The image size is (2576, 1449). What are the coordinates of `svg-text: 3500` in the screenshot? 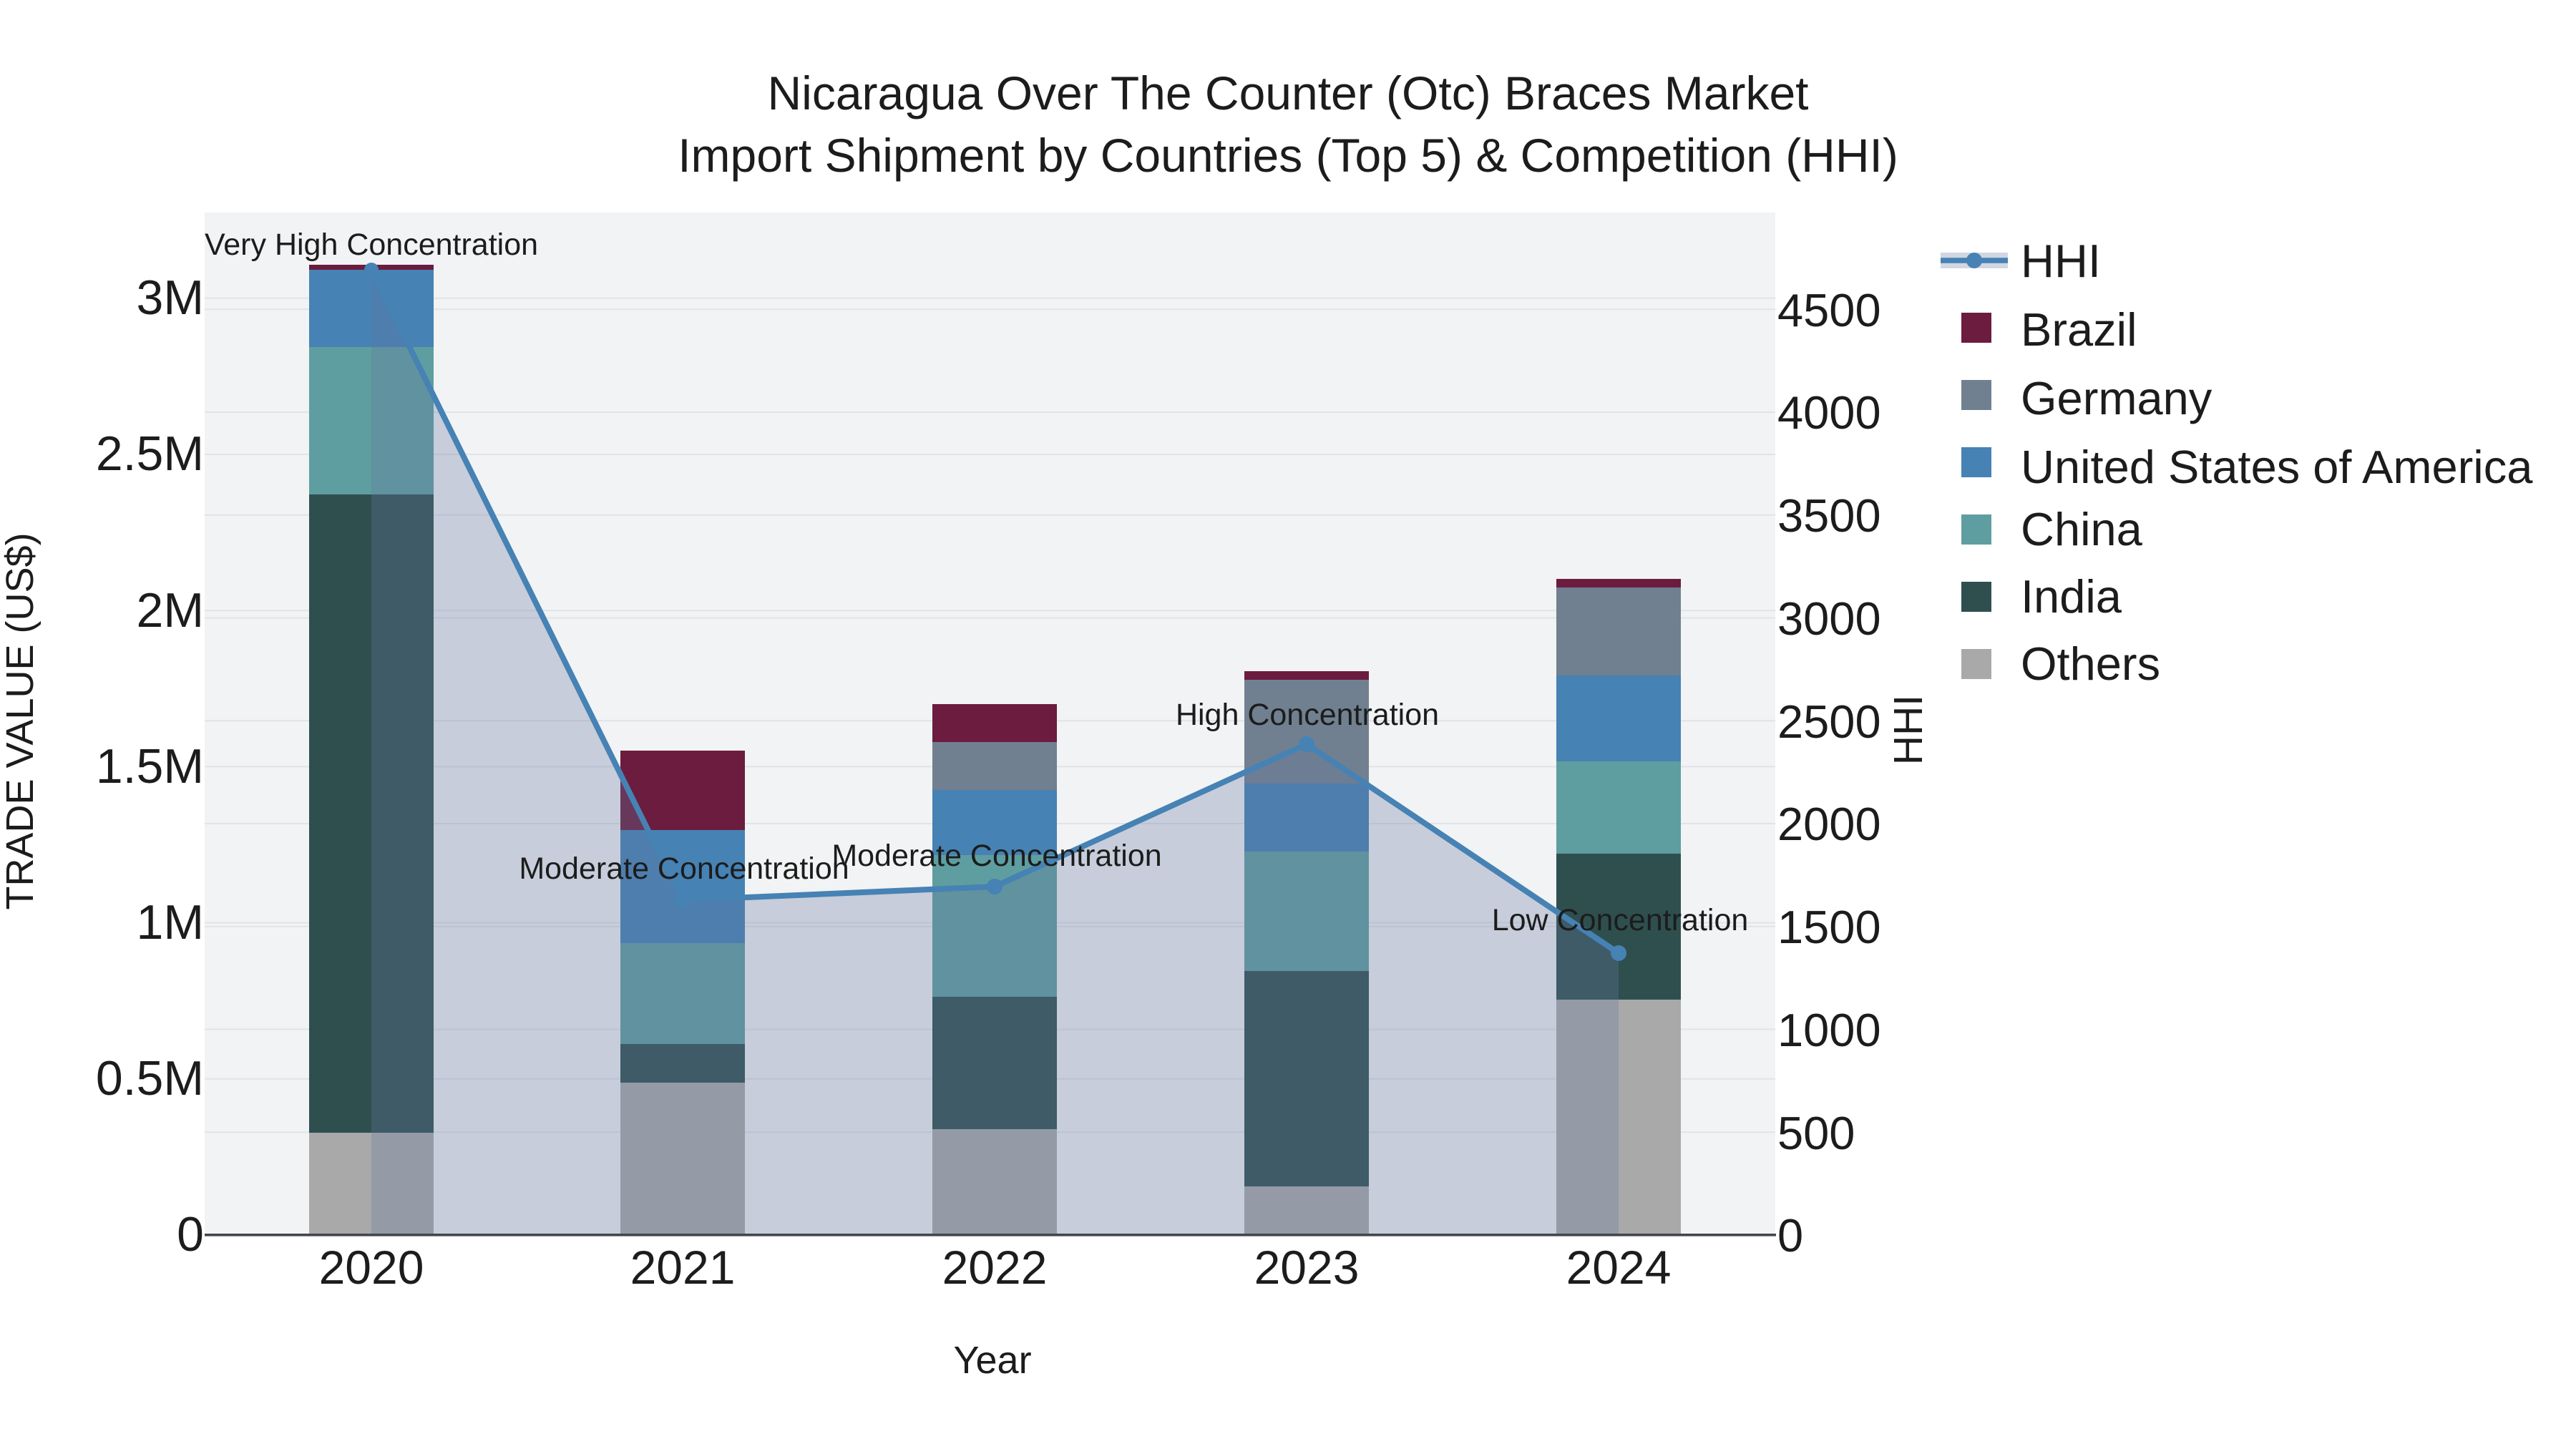 It's located at (1829, 515).